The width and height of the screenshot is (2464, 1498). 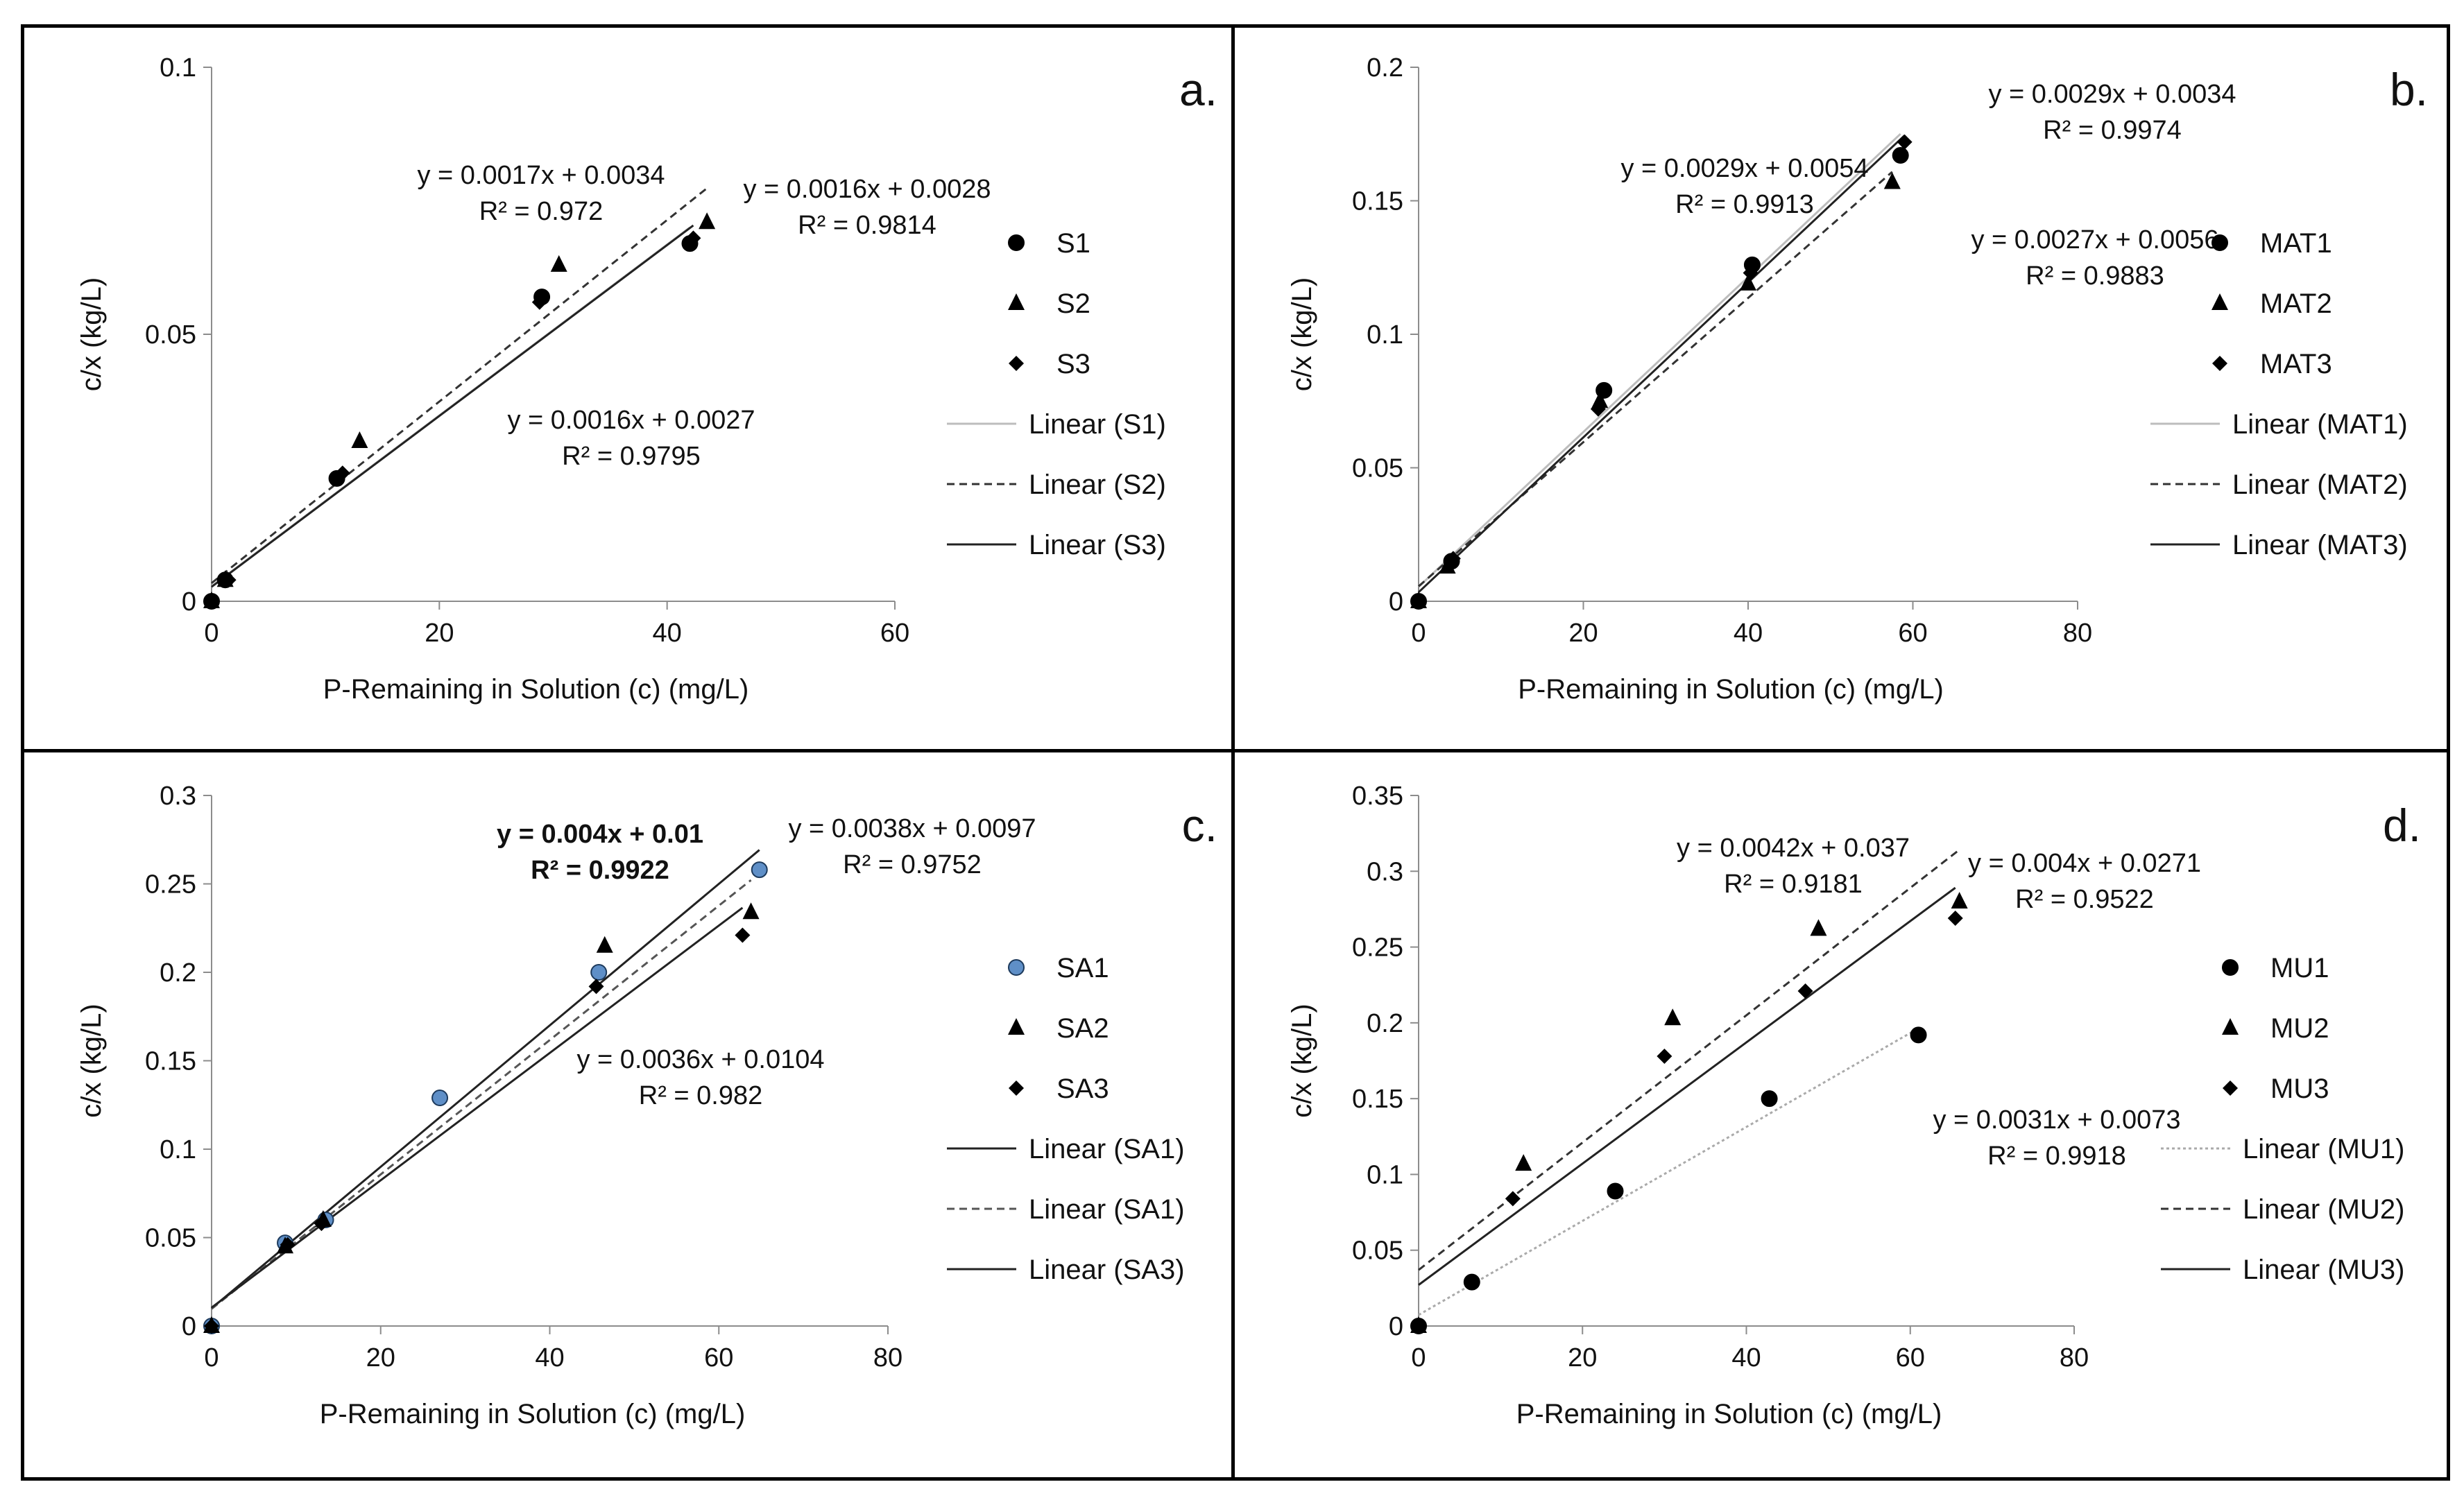 I want to click on x-tick-label: 20, so click(x=1582, y=1357).